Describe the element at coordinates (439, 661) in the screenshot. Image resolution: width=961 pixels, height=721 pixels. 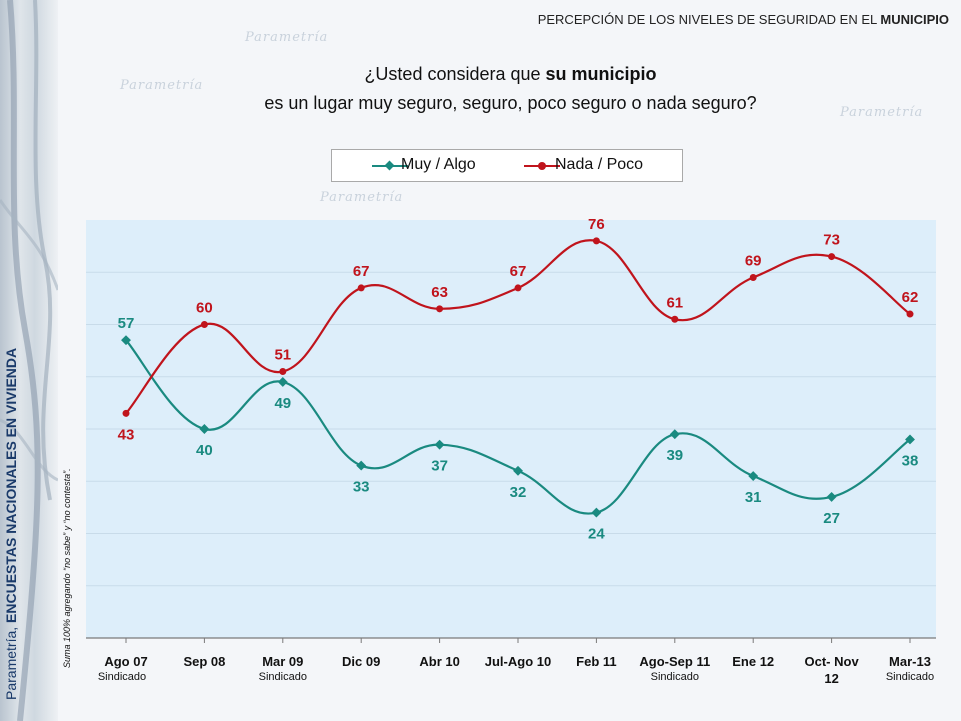
I see `x-tick-label: Abr 10` at that location.